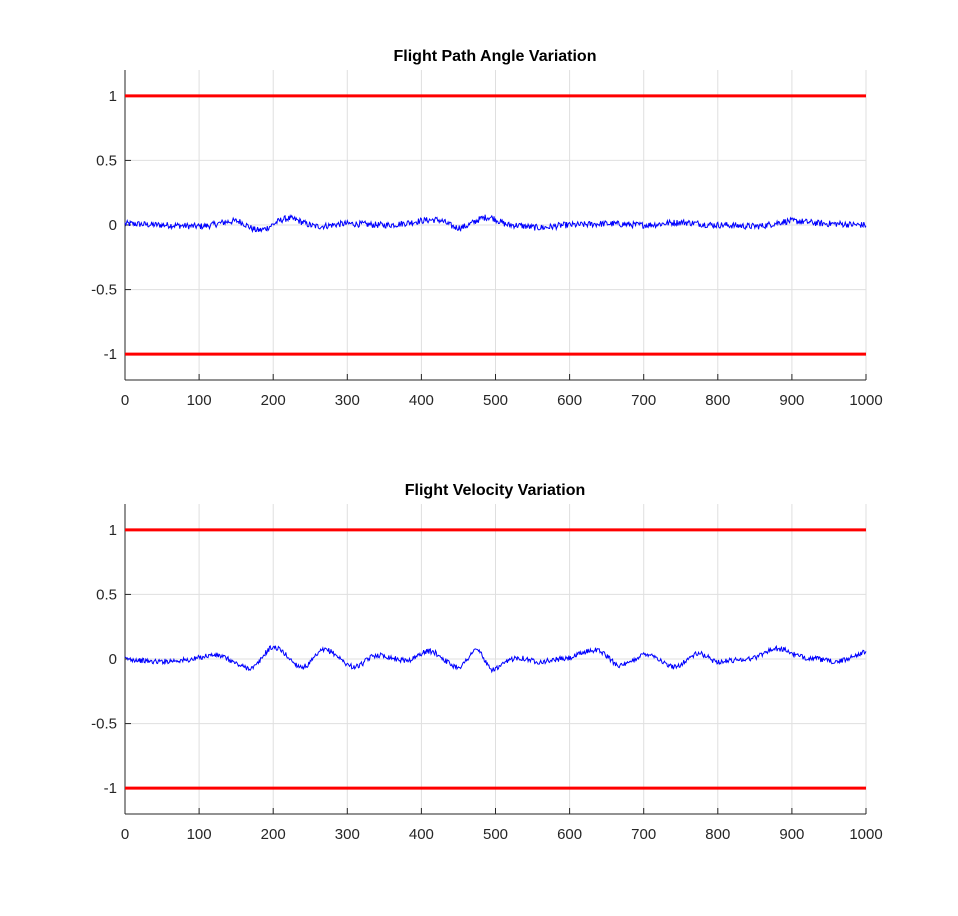  Describe the element at coordinates (104, 724) in the screenshot. I see `bottom-y-tick-label: -0.5` at that location.